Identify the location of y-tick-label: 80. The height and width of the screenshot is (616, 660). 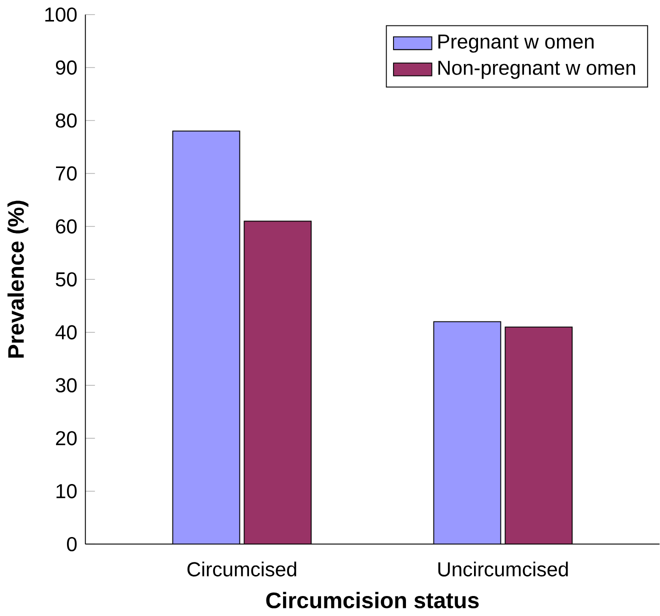
(66, 120).